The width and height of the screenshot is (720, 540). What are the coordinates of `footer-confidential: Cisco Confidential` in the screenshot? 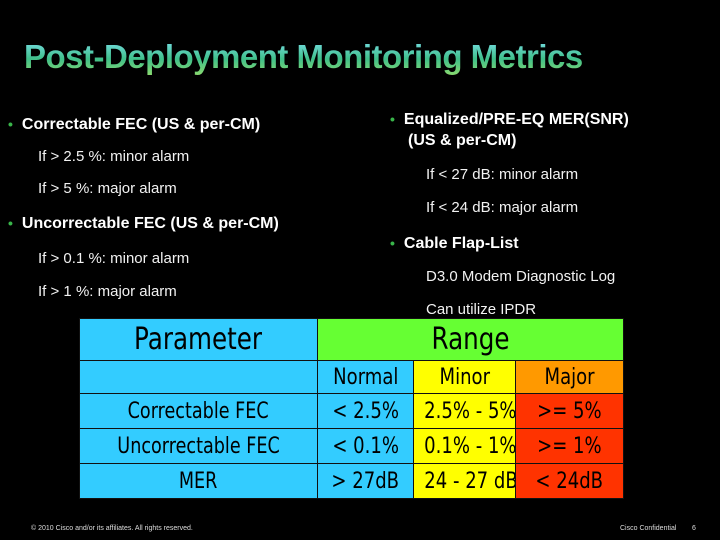 It's located at (648, 528).